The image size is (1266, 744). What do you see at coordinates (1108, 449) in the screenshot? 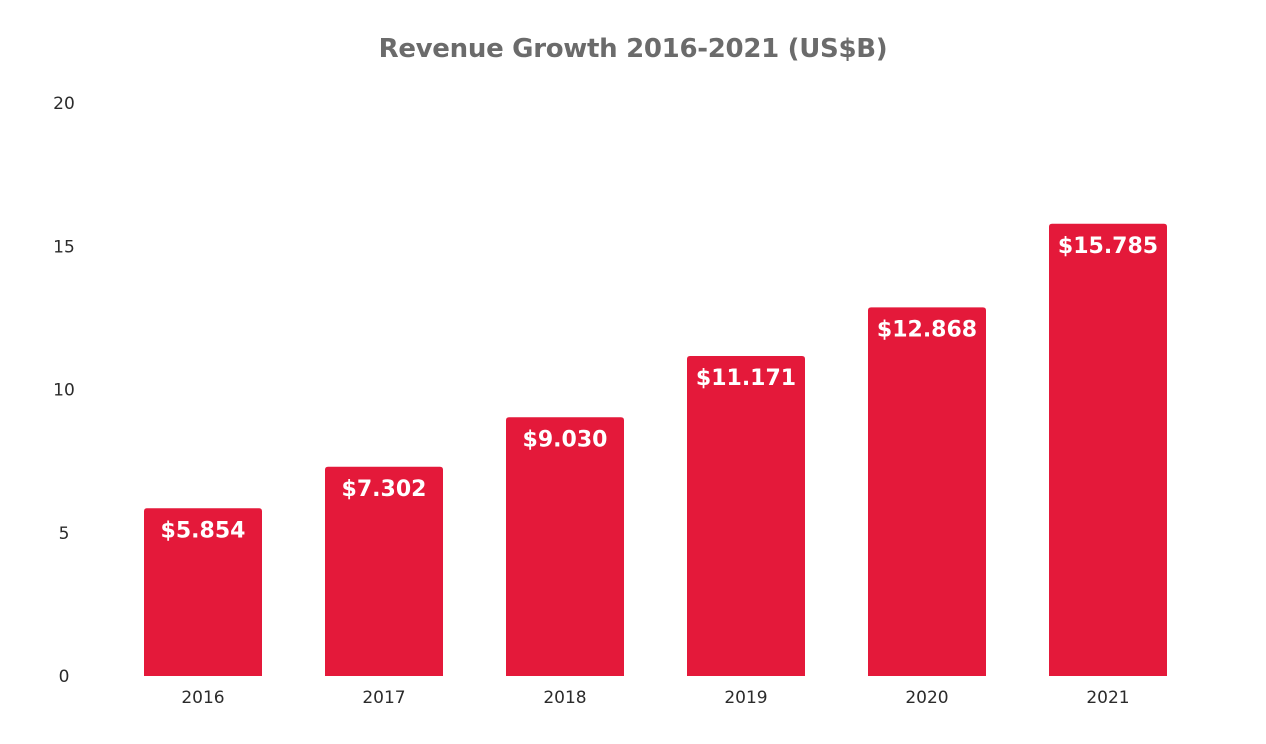
I see `bar-2021` at bounding box center [1108, 449].